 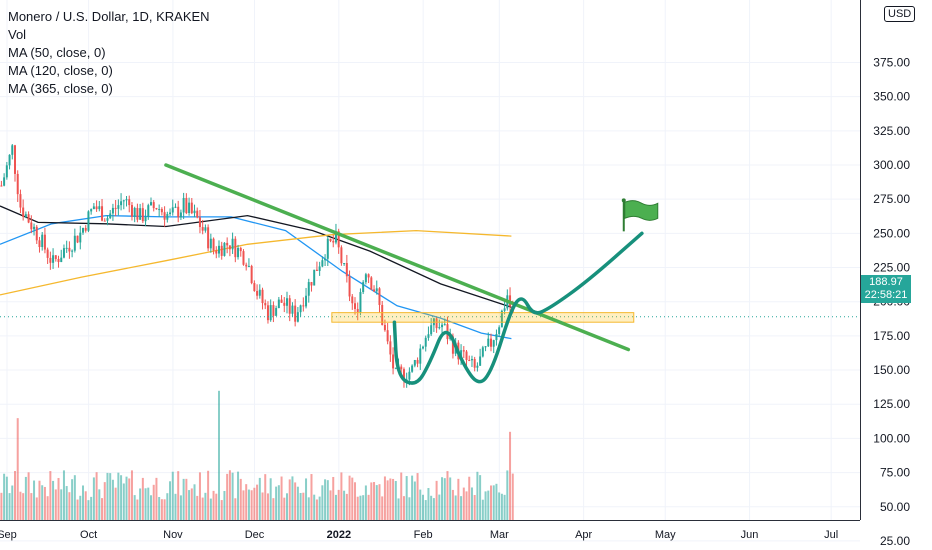 What do you see at coordinates (860, 260) in the screenshot?
I see `y-axis-border` at bounding box center [860, 260].